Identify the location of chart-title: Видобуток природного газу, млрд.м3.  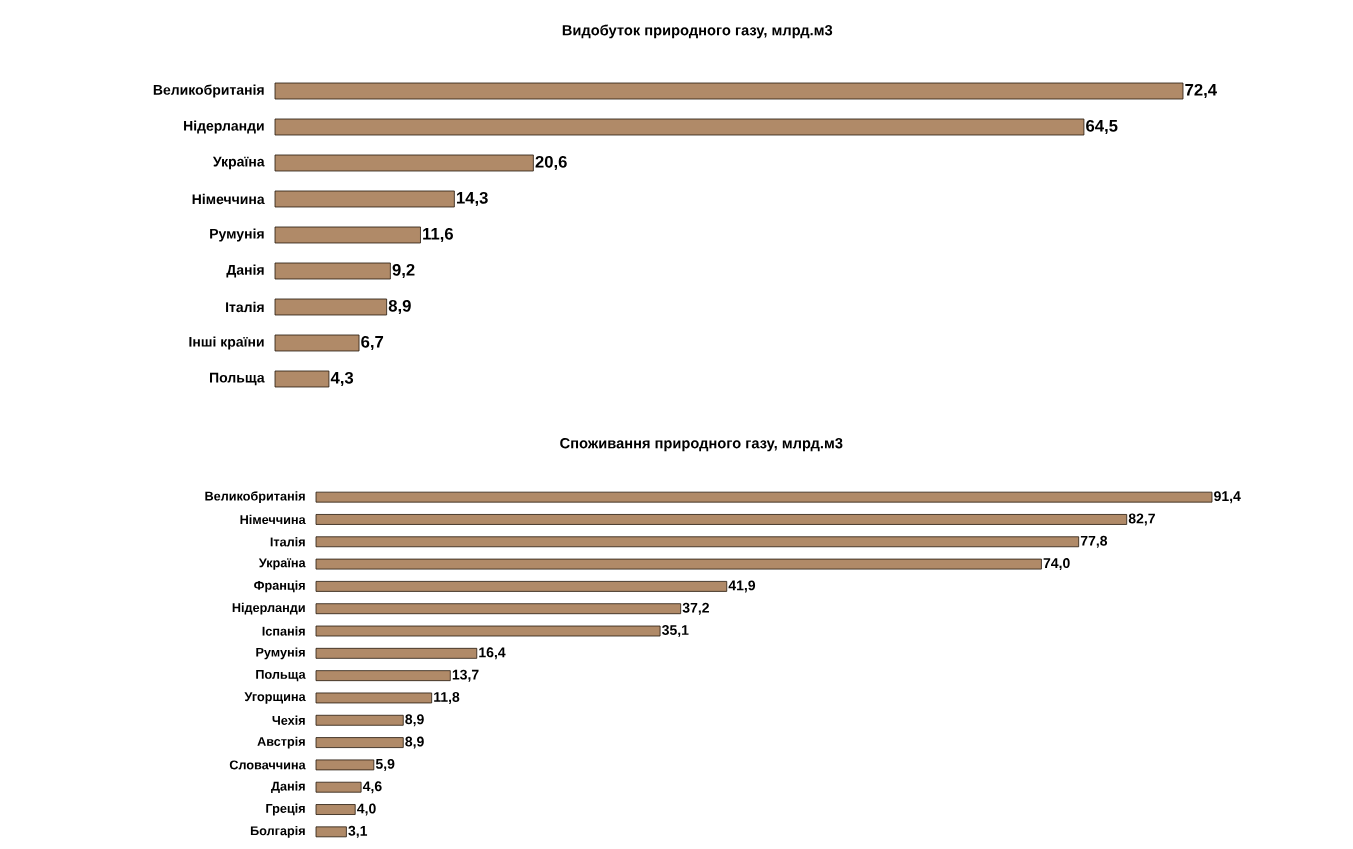
(697, 31).